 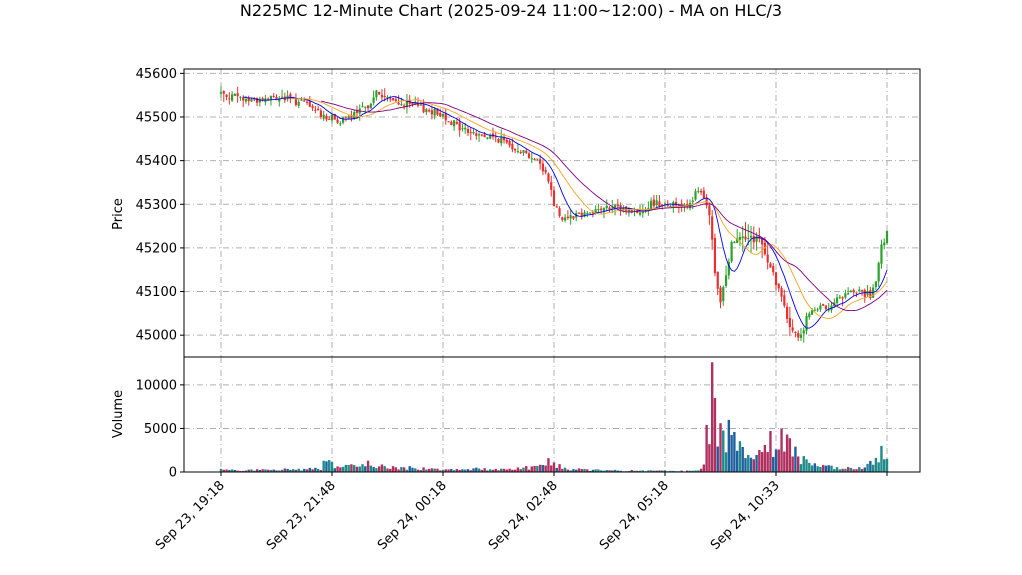 What do you see at coordinates (554, 417) in the screenshot?
I see `volume-marks` at bounding box center [554, 417].